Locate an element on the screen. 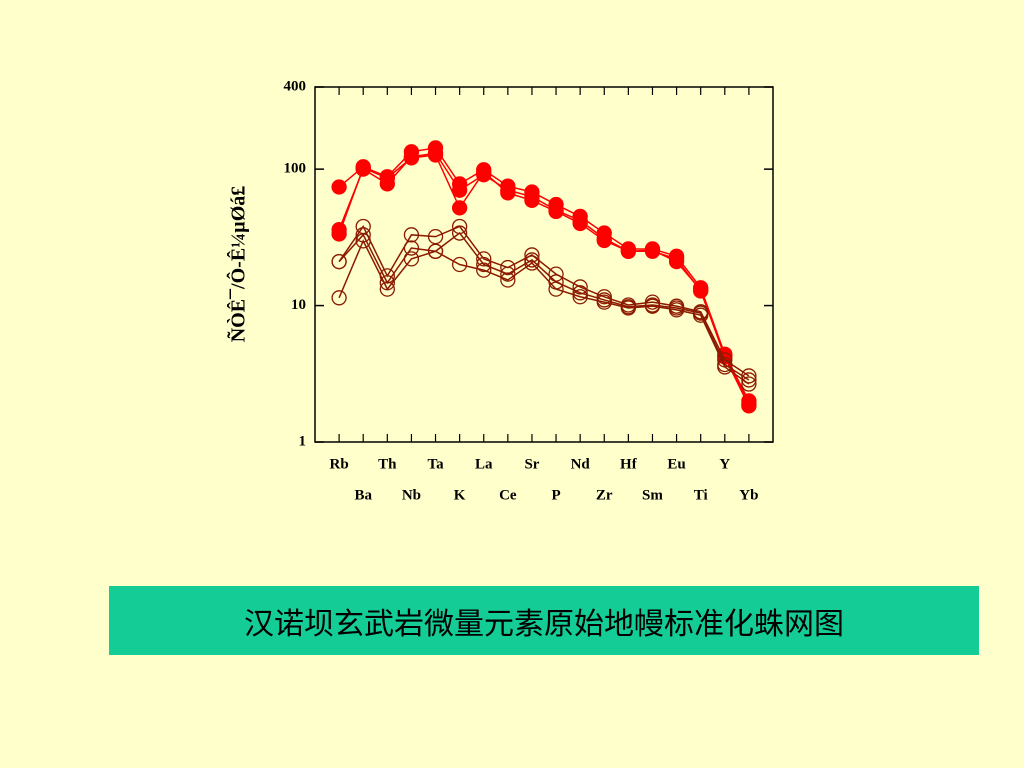  x-tick-label: K is located at coordinates (460, 495).